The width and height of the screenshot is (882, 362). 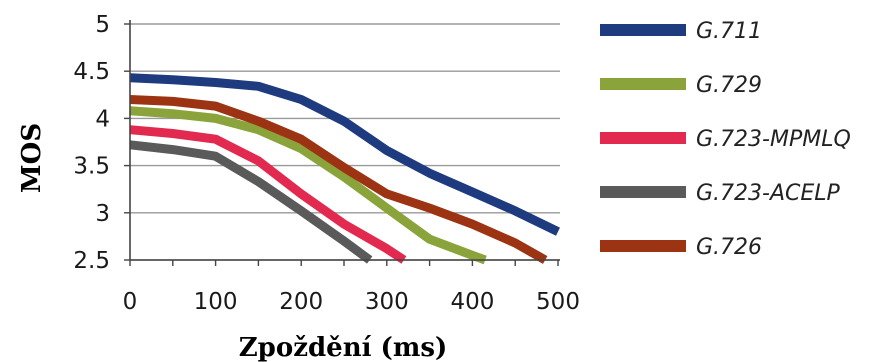 I want to click on y-tick-label: 4, so click(x=102, y=119).